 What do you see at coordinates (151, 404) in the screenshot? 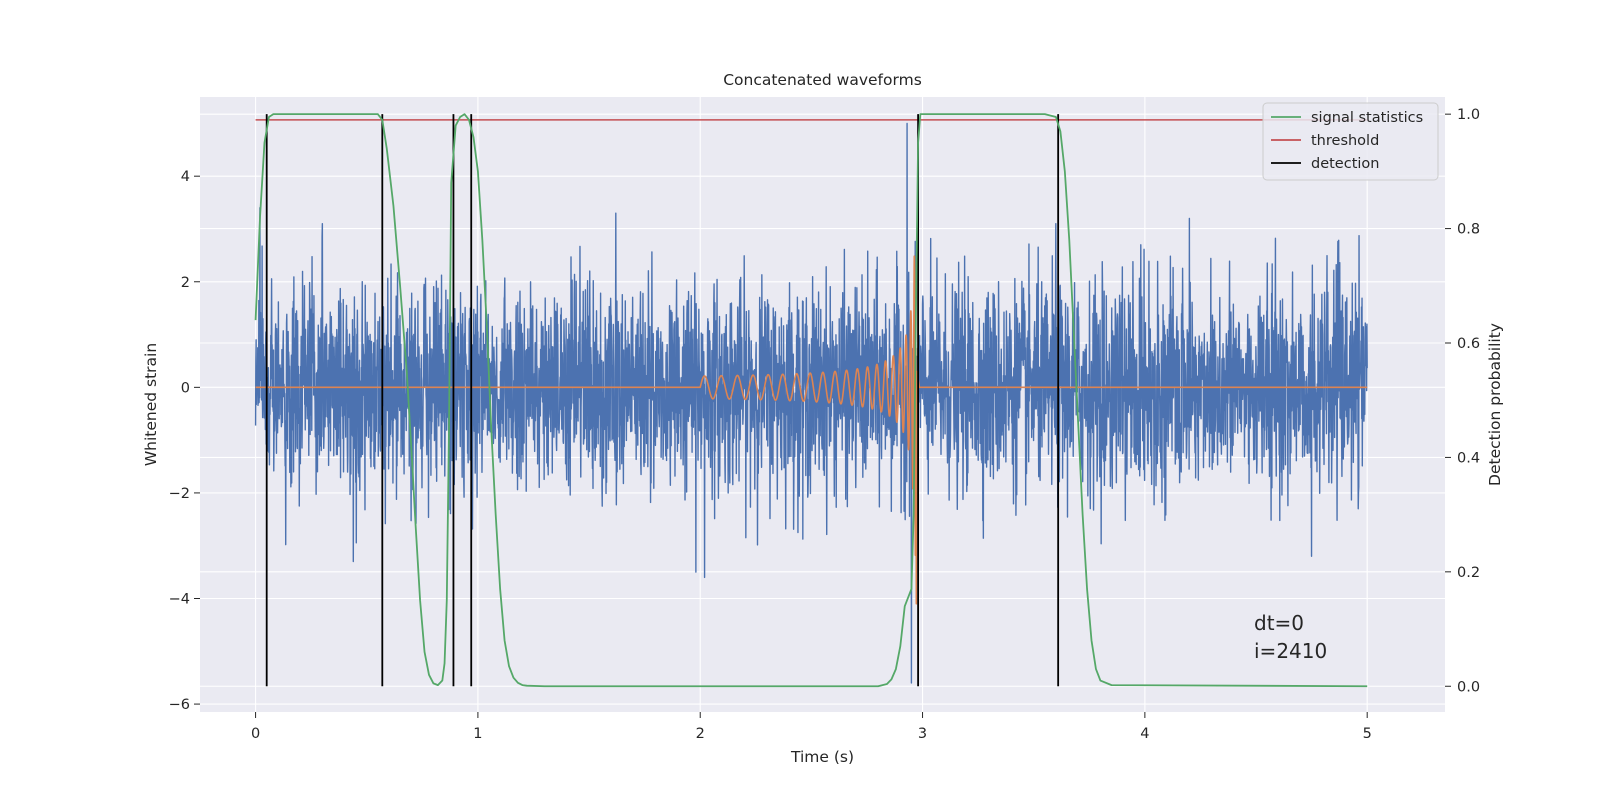
I see `y-axis-title-left: Whitened strain` at bounding box center [151, 404].